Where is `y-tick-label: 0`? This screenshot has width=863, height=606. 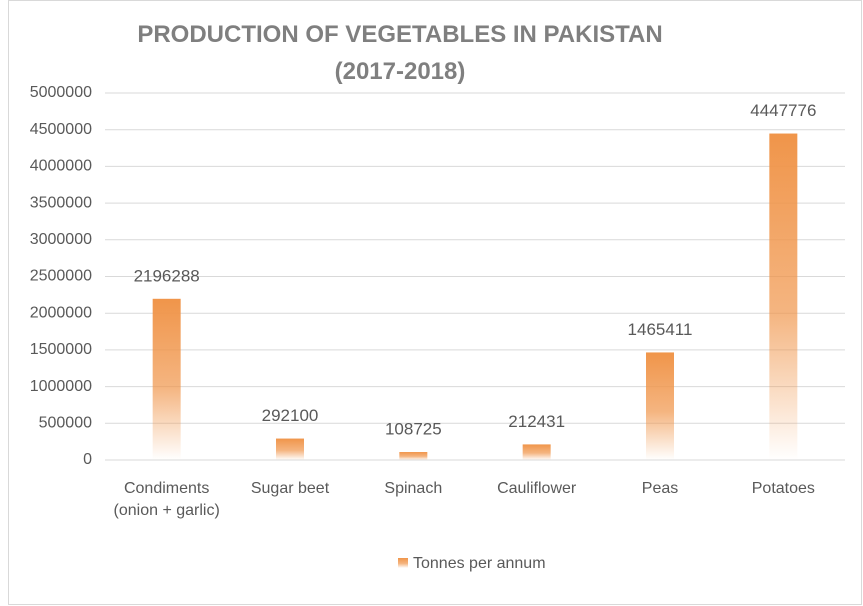
y-tick-label: 0 is located at coordinates (87, 459).